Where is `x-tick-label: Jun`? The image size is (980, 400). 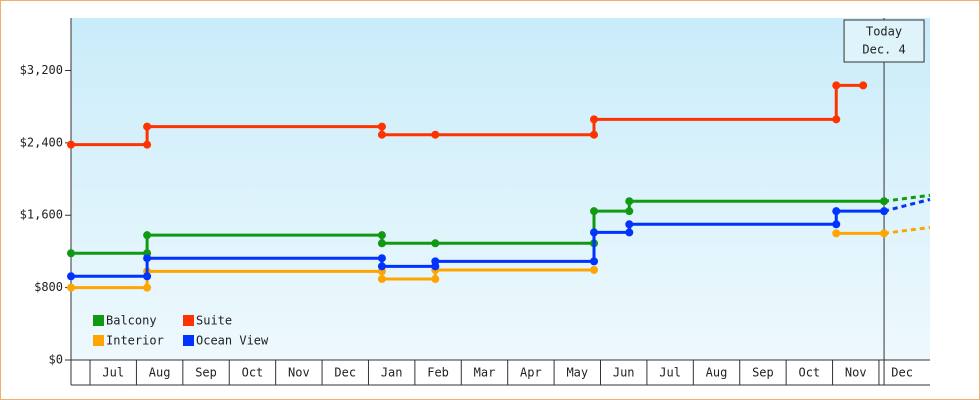
x-tick-label: Jun is located at coordinates (624, 373).